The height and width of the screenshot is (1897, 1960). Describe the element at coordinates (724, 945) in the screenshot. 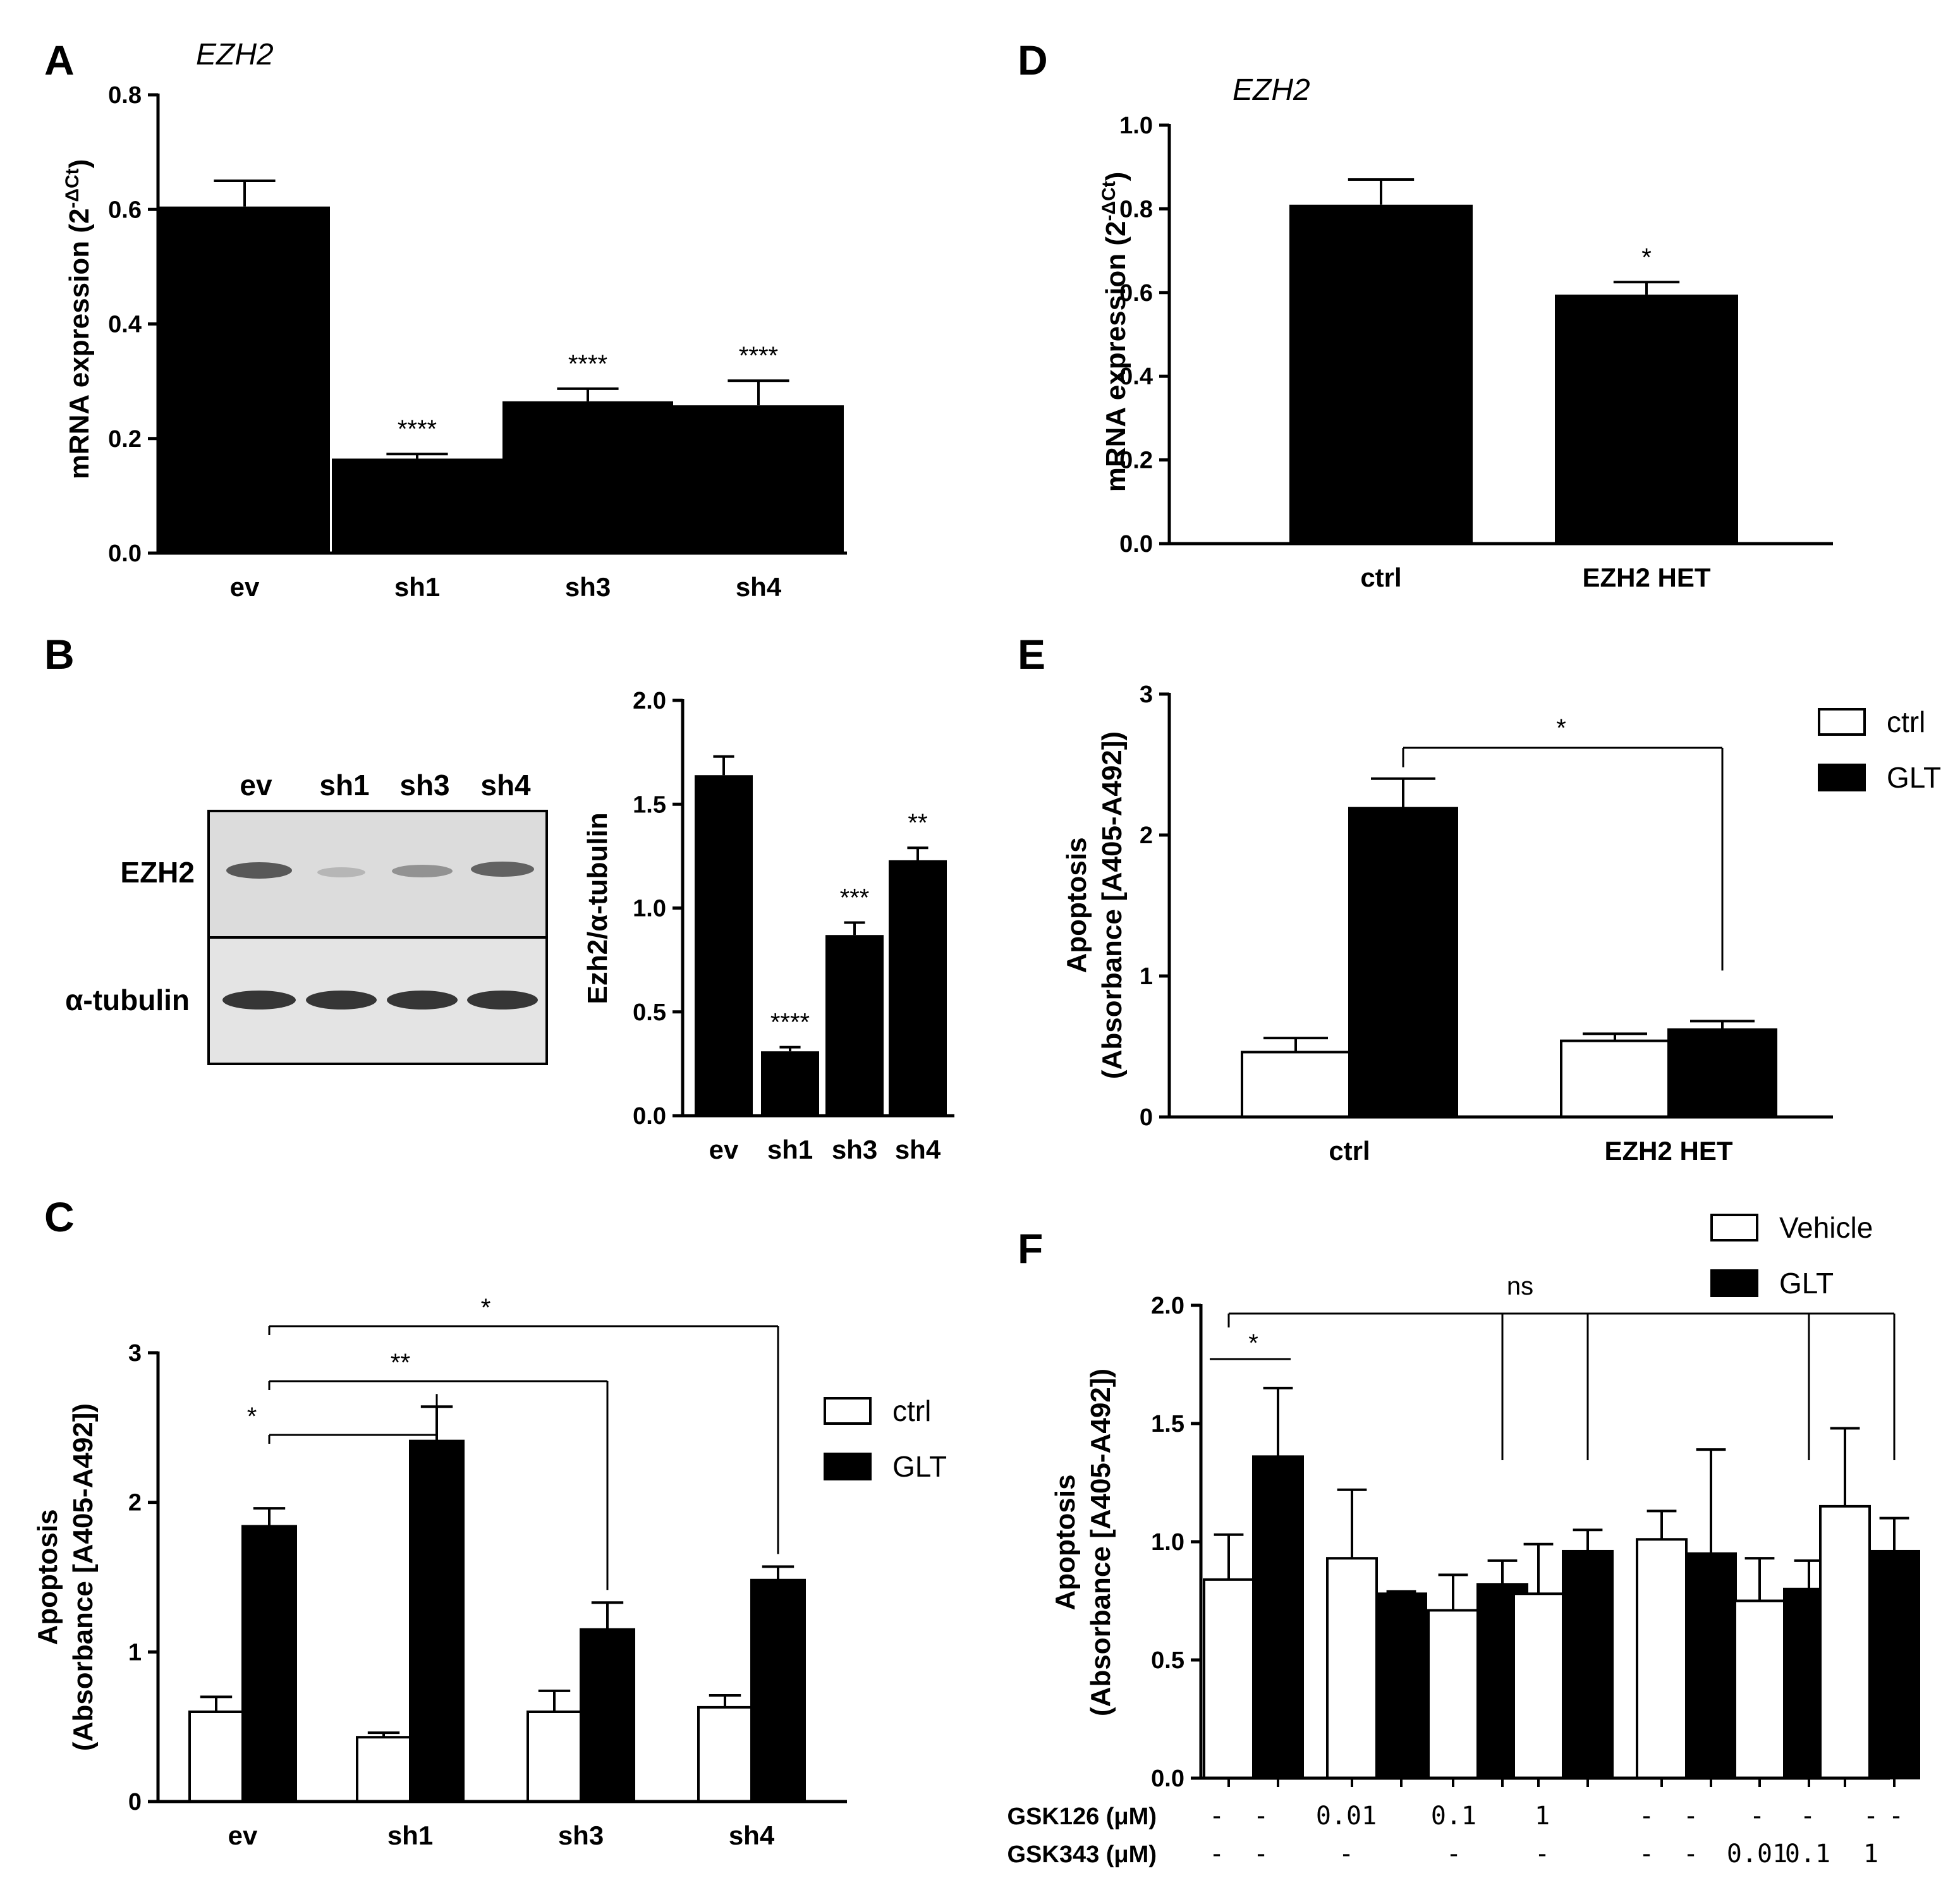

I see `panel-b-bar-ev` at that location.